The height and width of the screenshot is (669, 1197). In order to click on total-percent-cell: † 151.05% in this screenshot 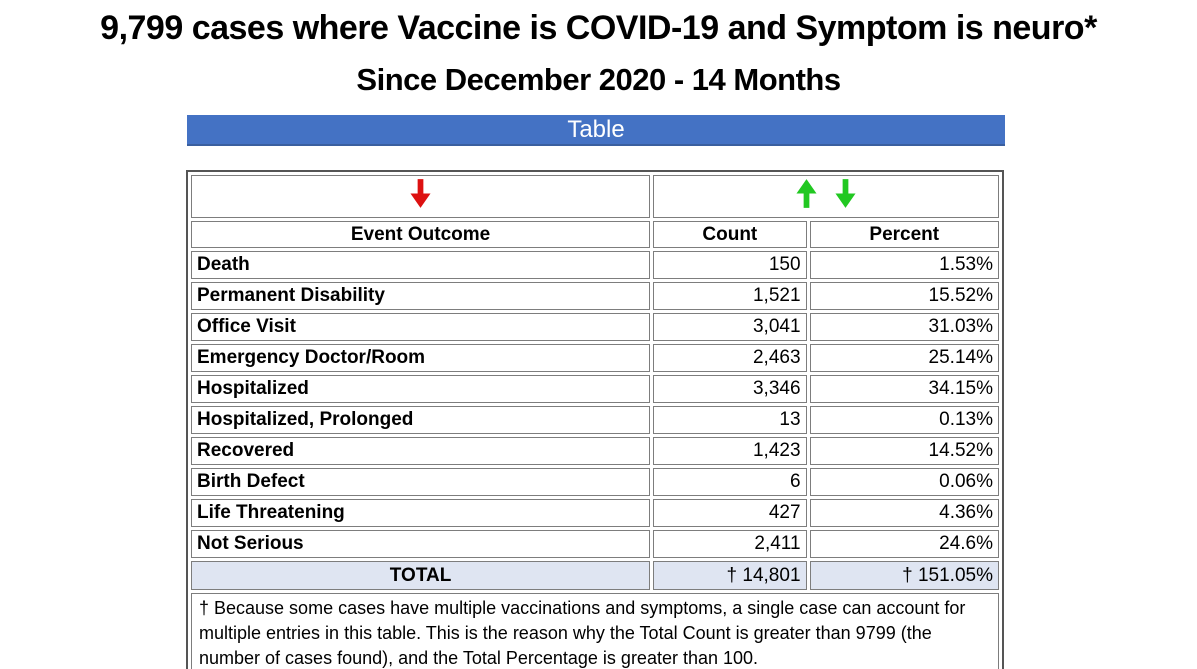, I will do `click(904, 575)`.